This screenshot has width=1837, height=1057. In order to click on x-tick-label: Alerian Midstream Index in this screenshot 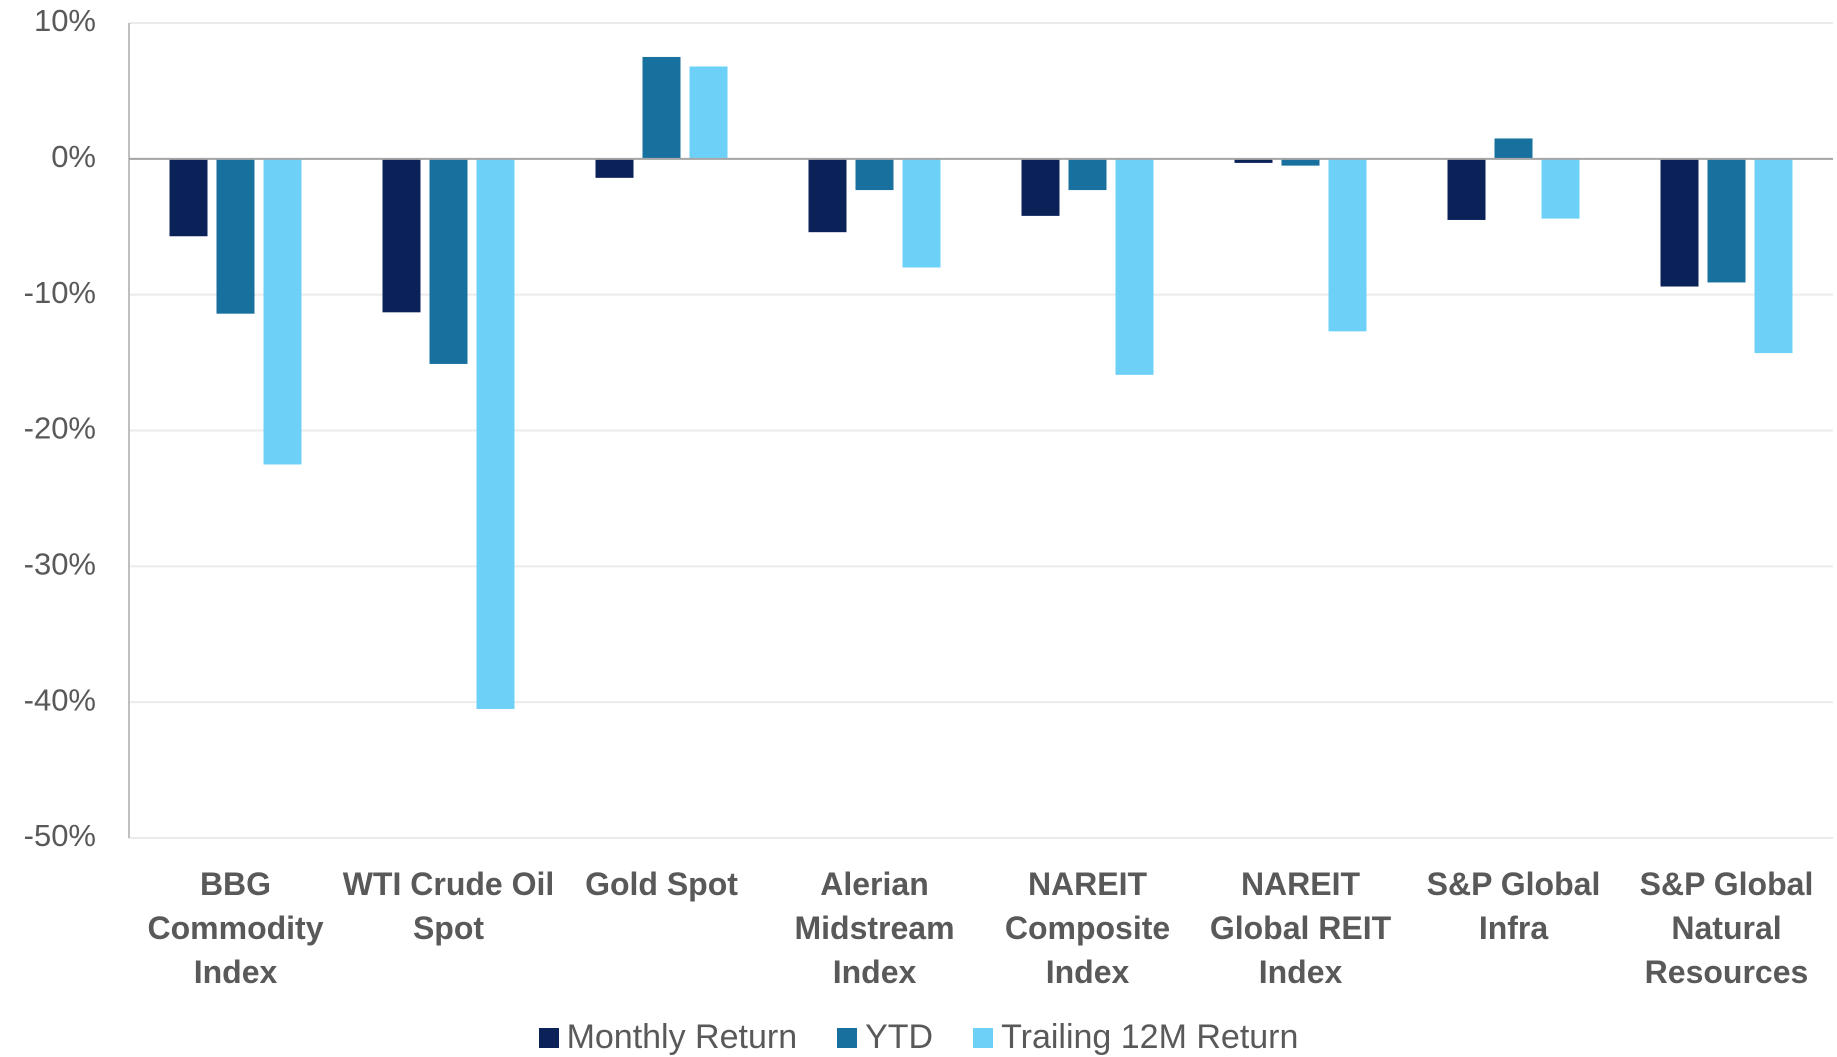, I will do `click(874, 928)`.